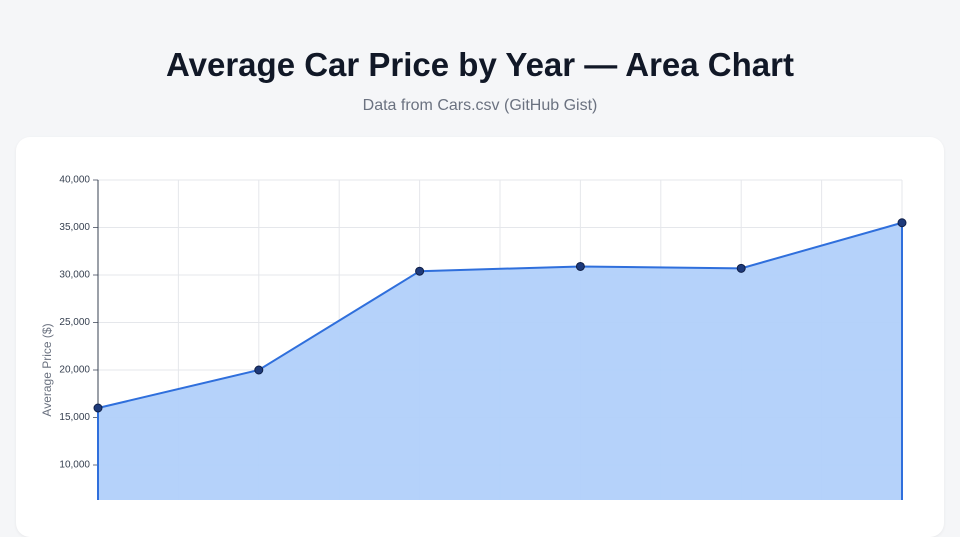 The image size is (960, 537). I want to click on y-tick-label: 30,000, so click(74, 275).